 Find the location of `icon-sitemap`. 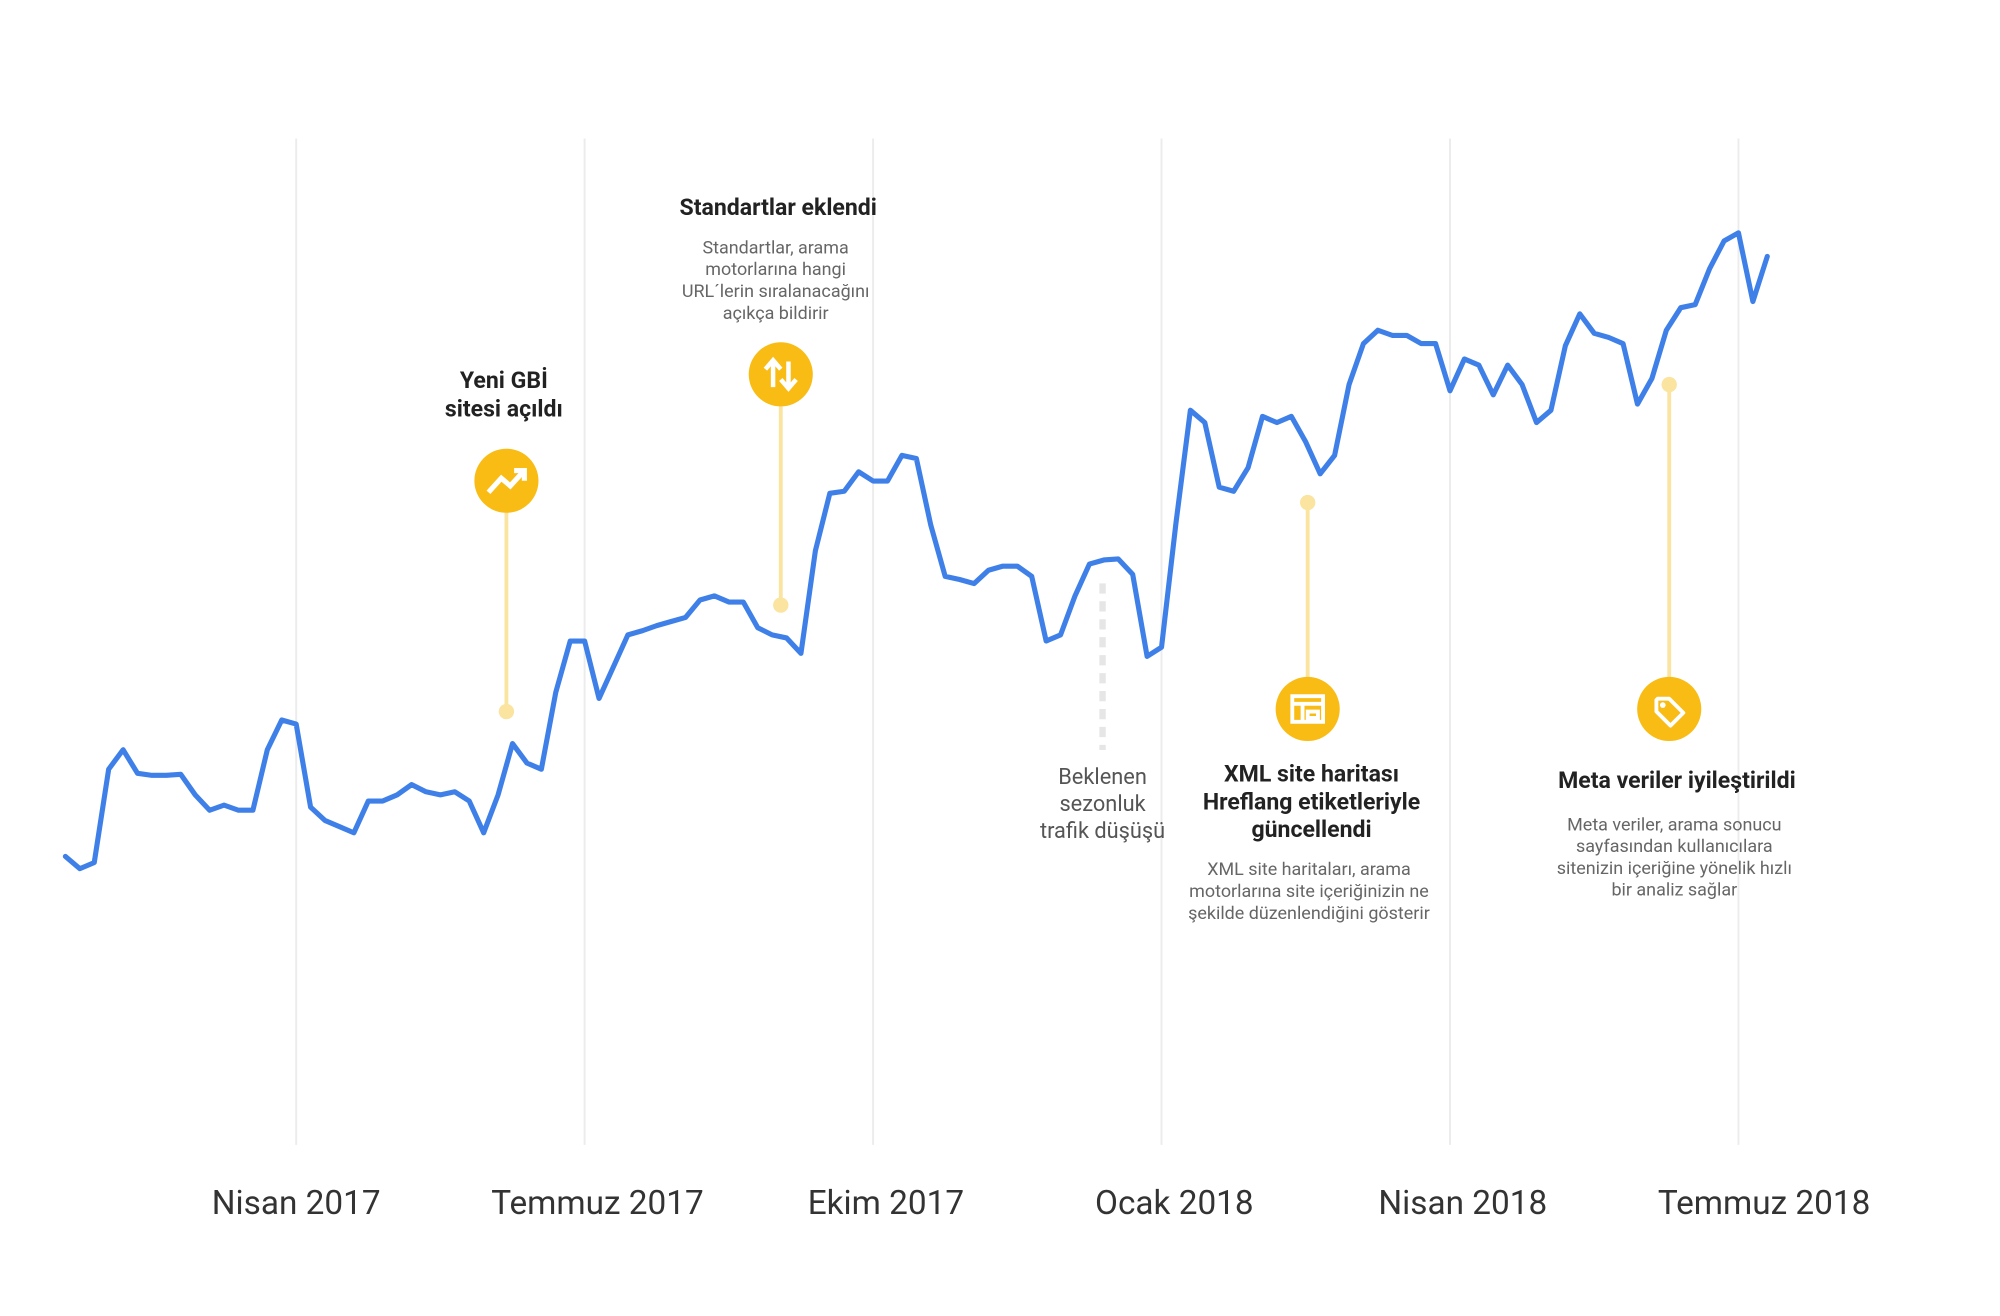

icon-sitemap is located at coordinates (1307, 709).